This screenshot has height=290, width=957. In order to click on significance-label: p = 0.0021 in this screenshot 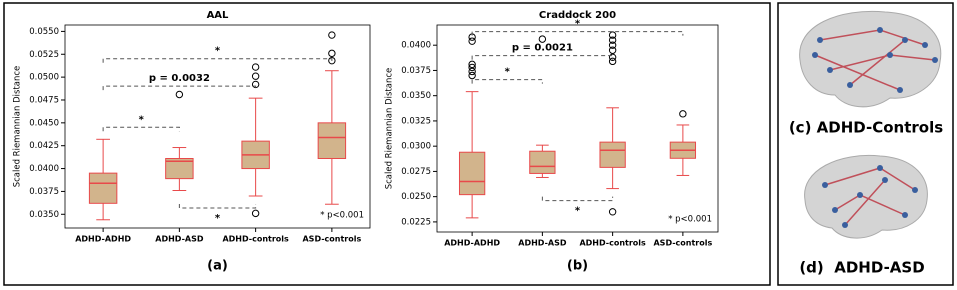, I will do `click(542, 48)`.